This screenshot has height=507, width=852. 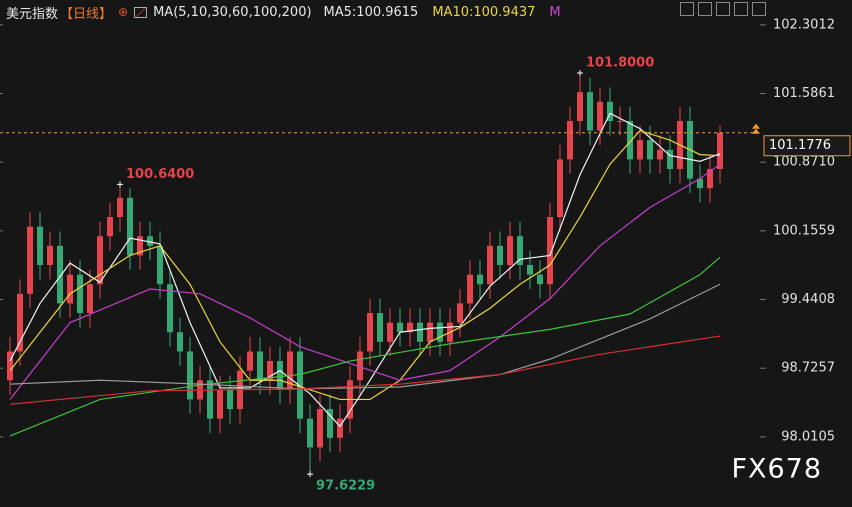 I want to click on toolbar, so click(x=723, y=9).